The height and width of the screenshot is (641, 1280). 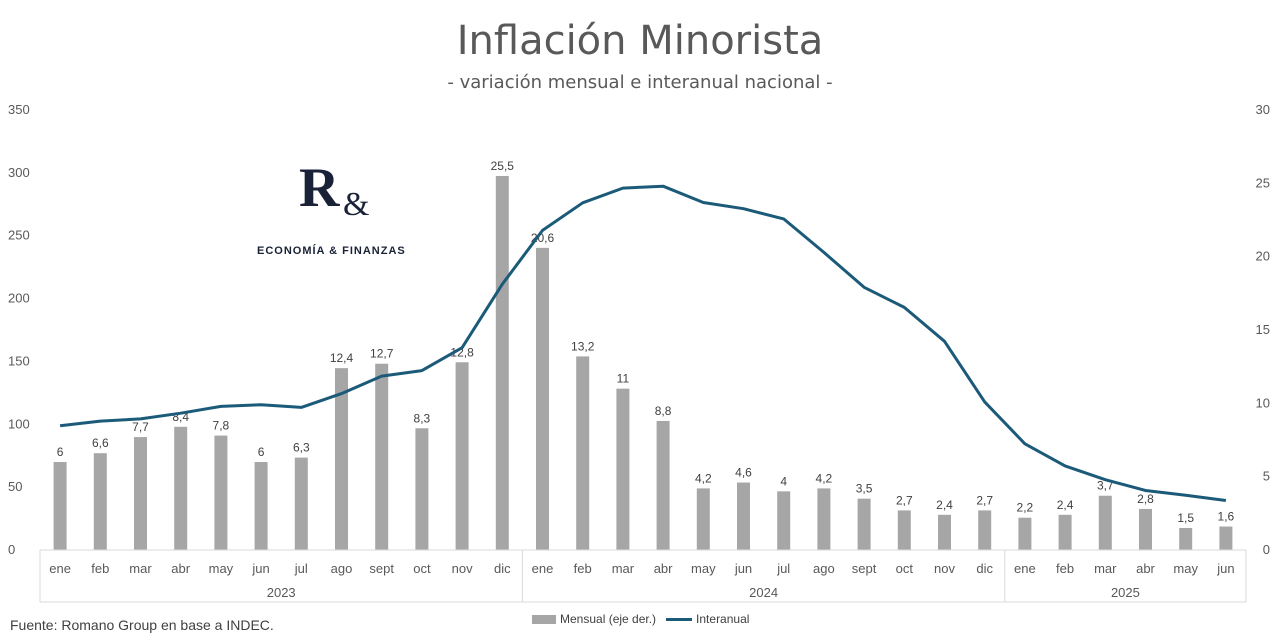 I want to click on bar-data-label: 1,5, so click(x=1185, y=518).